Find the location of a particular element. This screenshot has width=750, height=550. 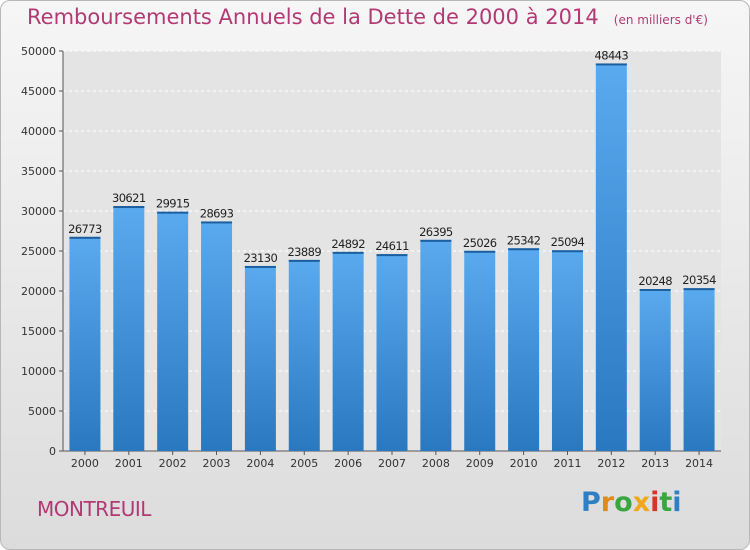

bar-value-label: 20354 is located at coordinates (699, 280).